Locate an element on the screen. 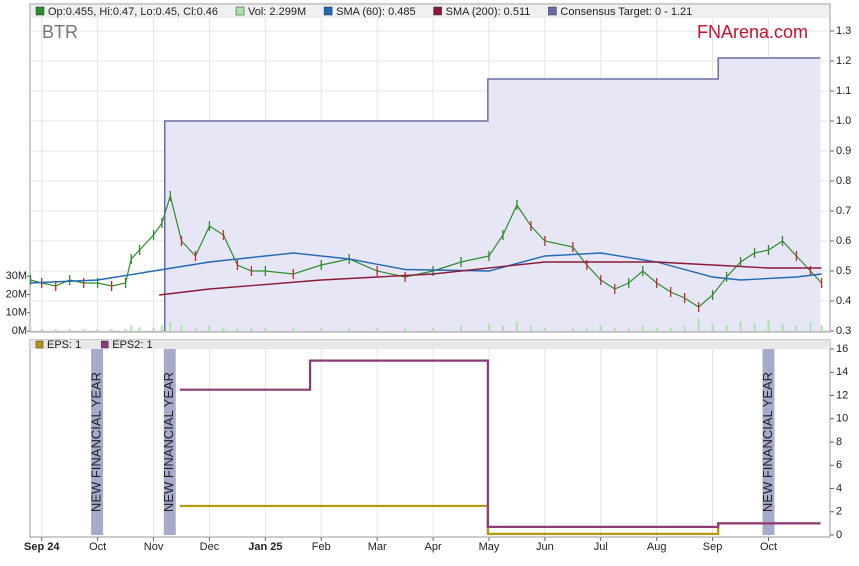 This screenshot has width=859, height=566. legend-label: SMA (60): 0.485 is located at coordinates (376, 12).